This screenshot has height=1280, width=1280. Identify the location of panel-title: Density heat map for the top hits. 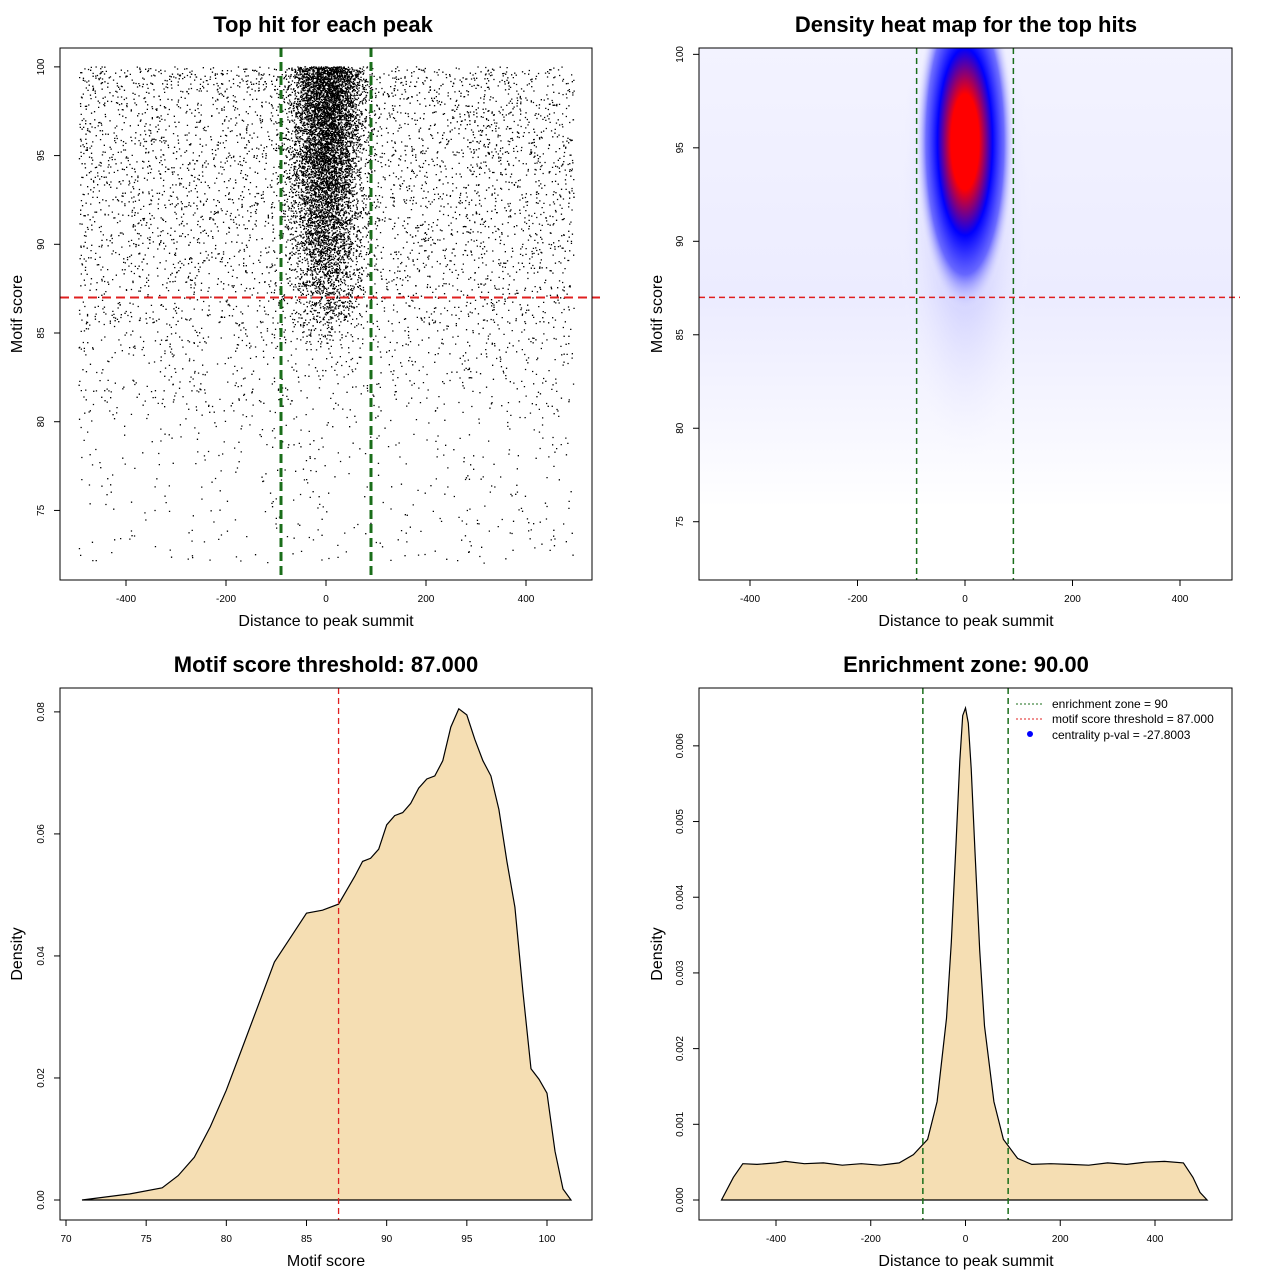
(966, 24).